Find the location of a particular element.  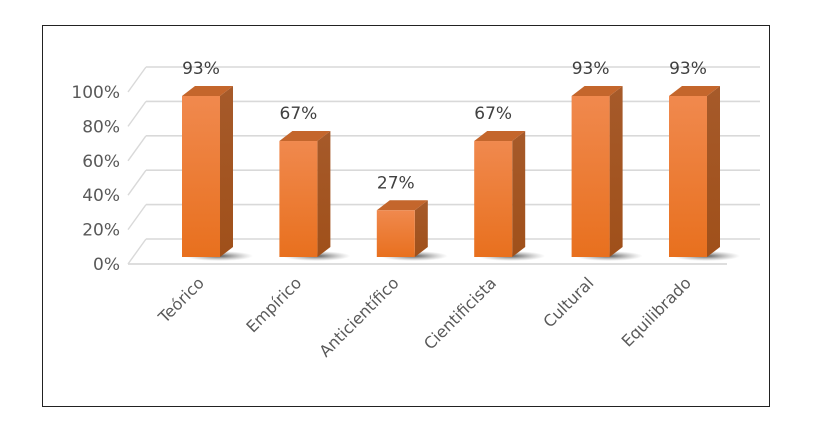

y-tick-label: 60% is located at coordinates (101, 162).